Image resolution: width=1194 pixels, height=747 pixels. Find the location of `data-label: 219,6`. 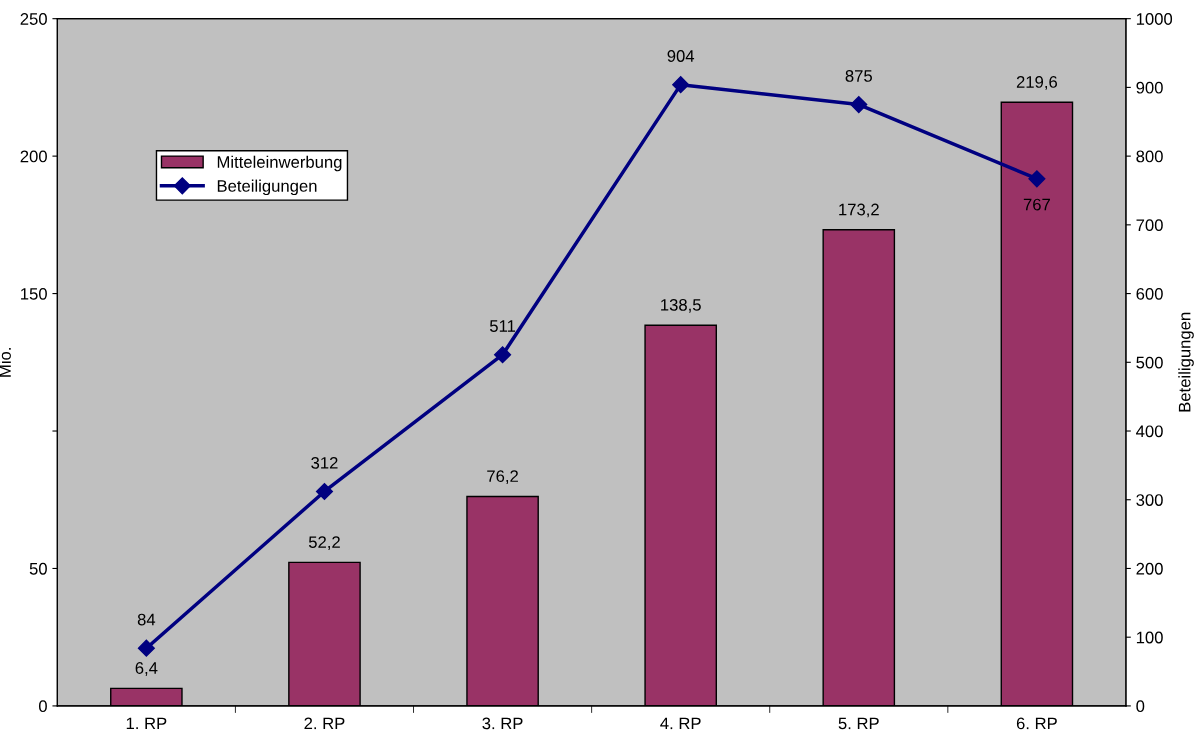

data-label: 219,6 is located at coordinates (1037, 83).